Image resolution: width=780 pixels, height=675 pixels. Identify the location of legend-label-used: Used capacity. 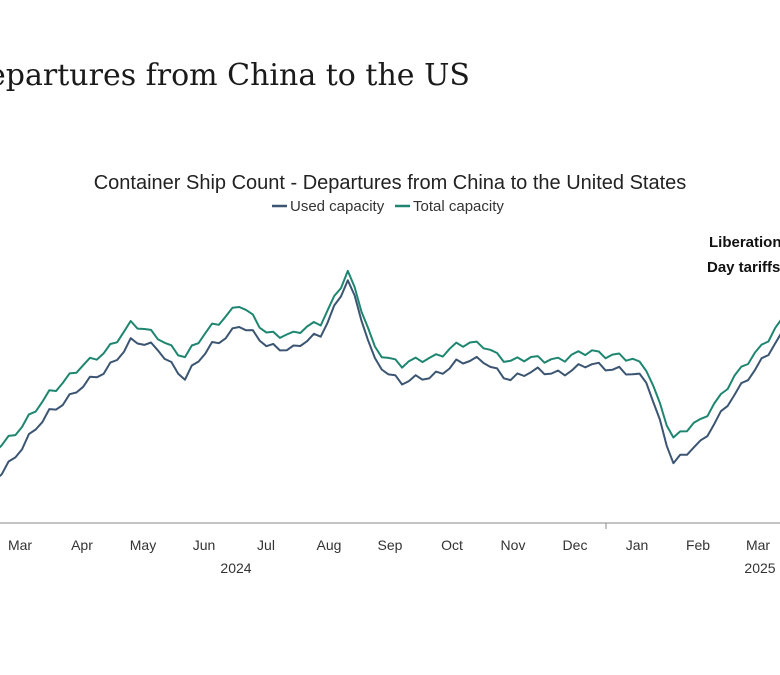
(337, 206).